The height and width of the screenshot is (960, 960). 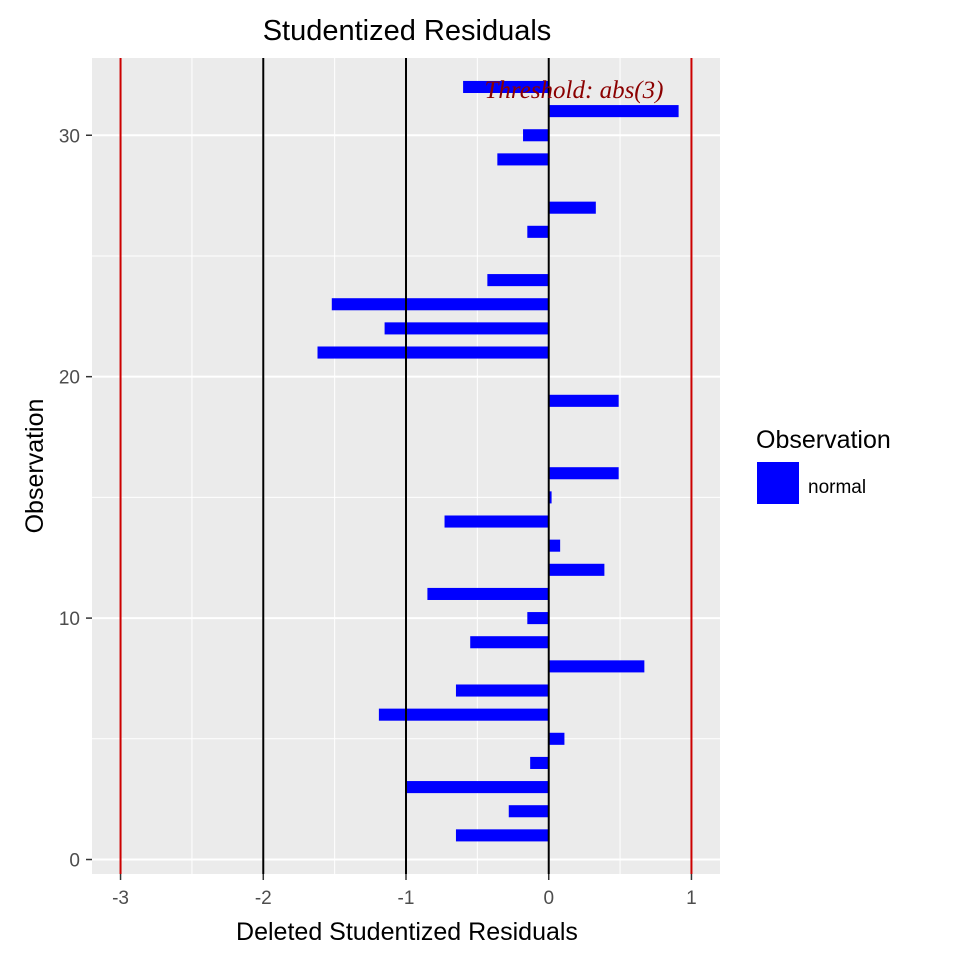 I want to click on x-tick-label: 0, so click(x=548, y=898).